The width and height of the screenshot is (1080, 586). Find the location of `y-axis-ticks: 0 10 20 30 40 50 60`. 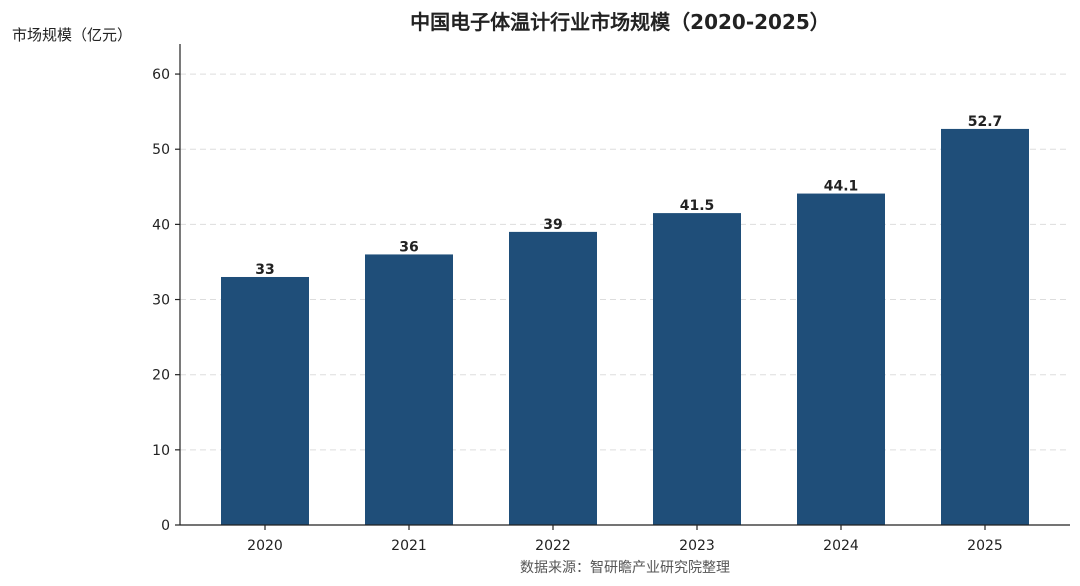

y-axis-ticks: 0 10 20 30 40 50 60 is located at coordinates (166, 300).